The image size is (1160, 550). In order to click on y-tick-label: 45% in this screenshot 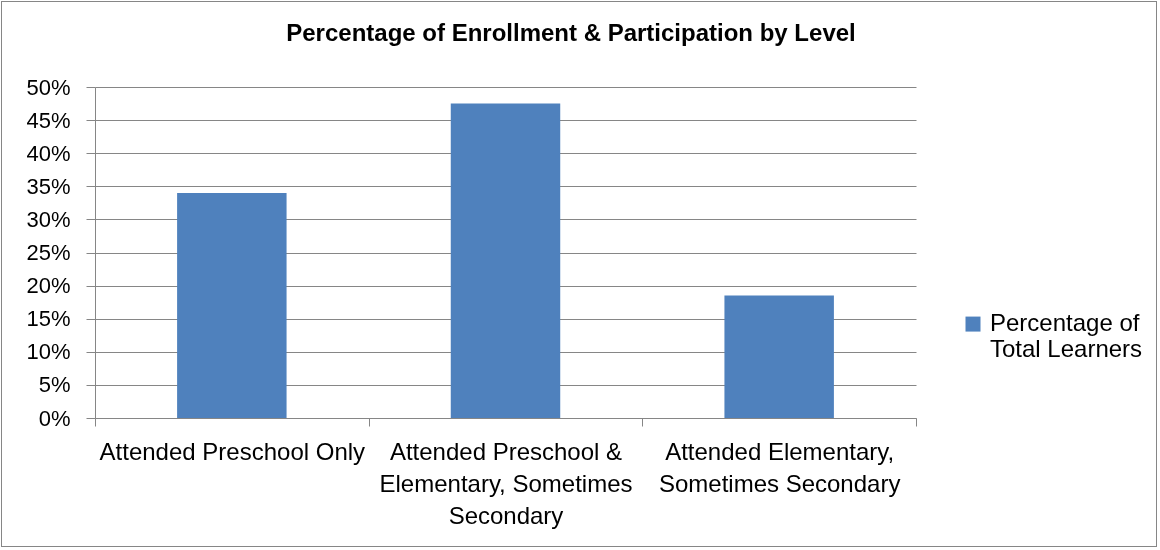, I will do `click(48, 120)`.